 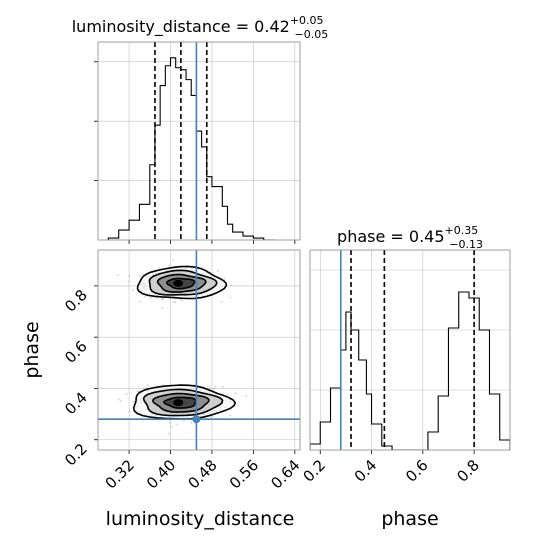 I want to click on y-tick-label-phase: 0.2, so click(x=76, y=455).